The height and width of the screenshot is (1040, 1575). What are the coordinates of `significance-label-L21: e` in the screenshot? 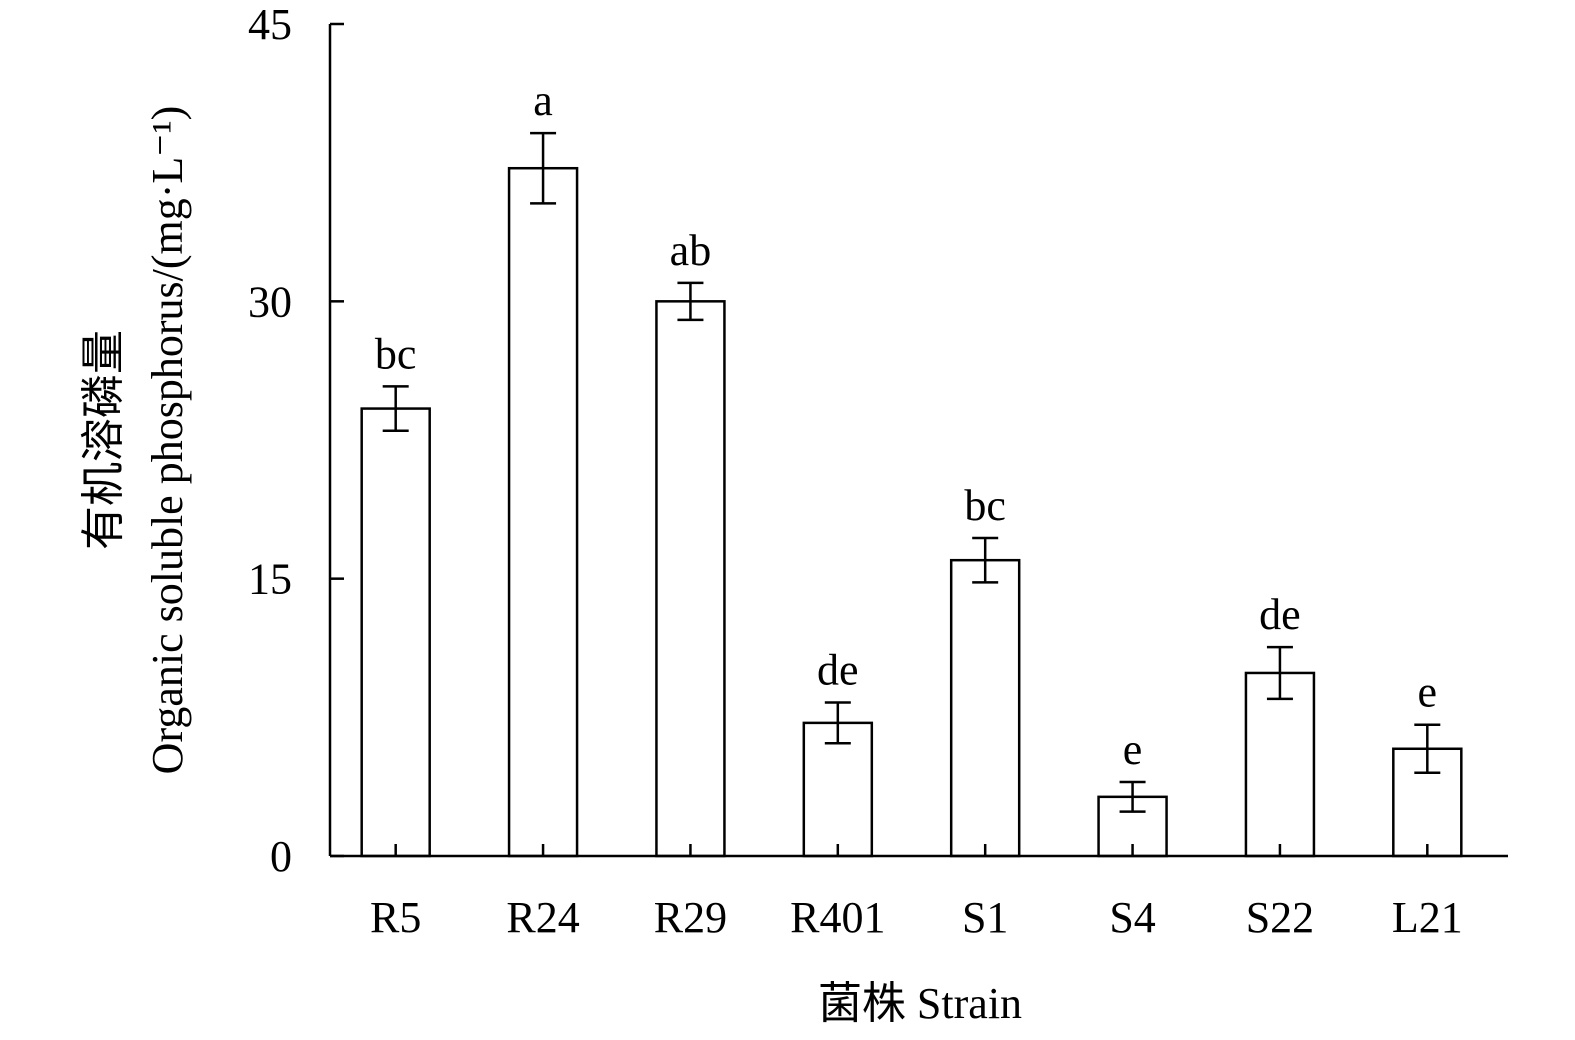 It's located at (1428, 692).